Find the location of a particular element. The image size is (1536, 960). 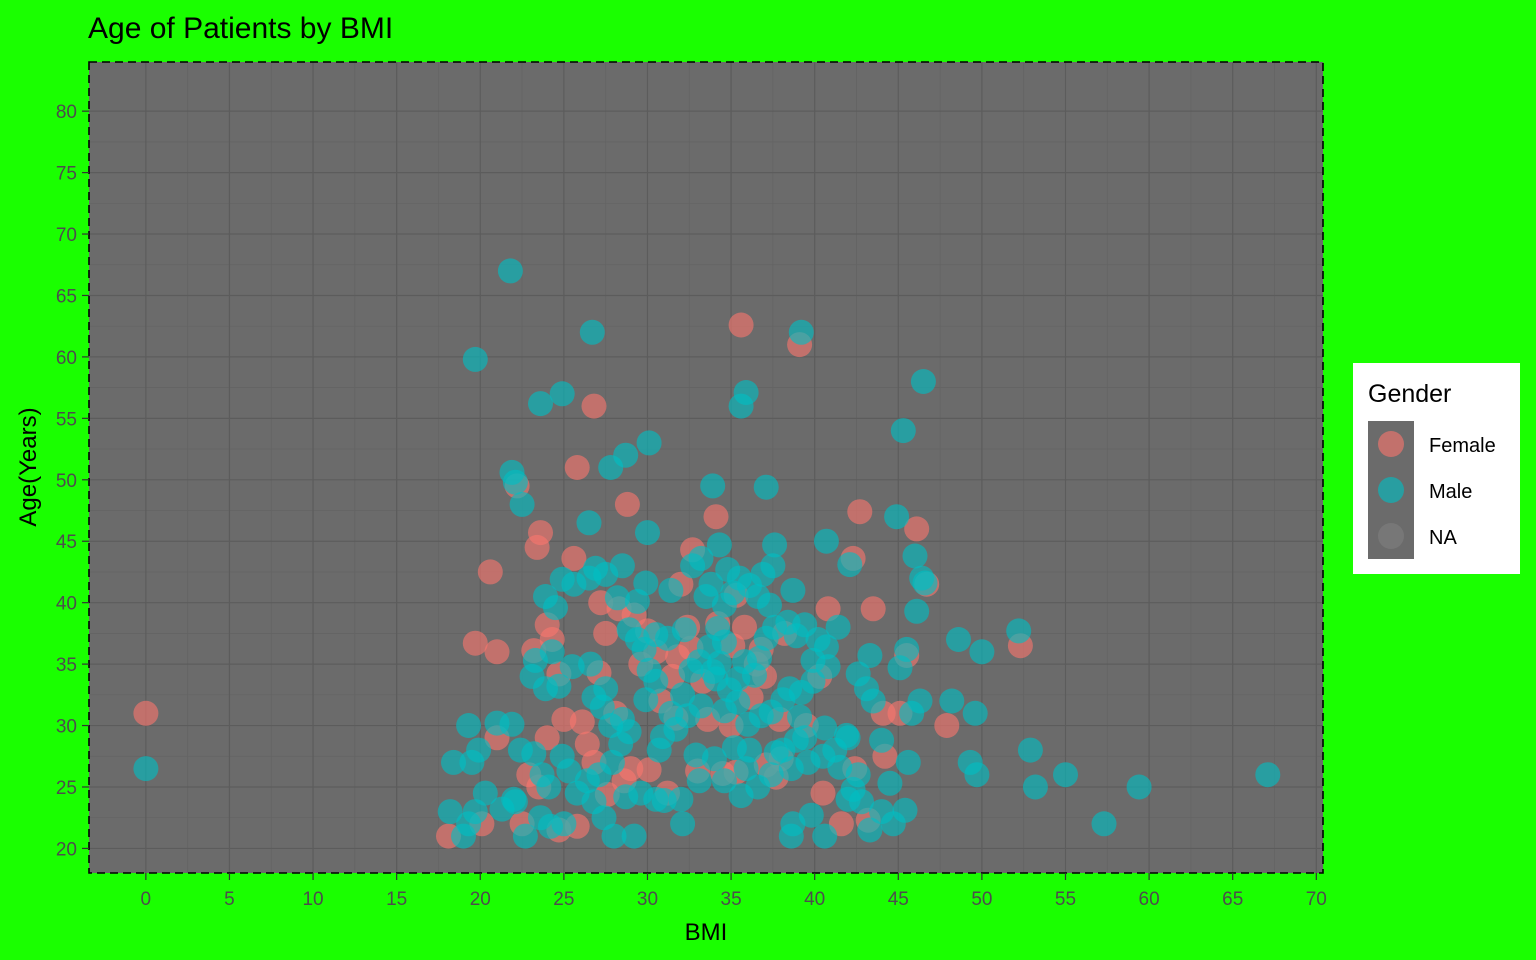

x-tick-label: 5 is located at coordinates (229, 899).